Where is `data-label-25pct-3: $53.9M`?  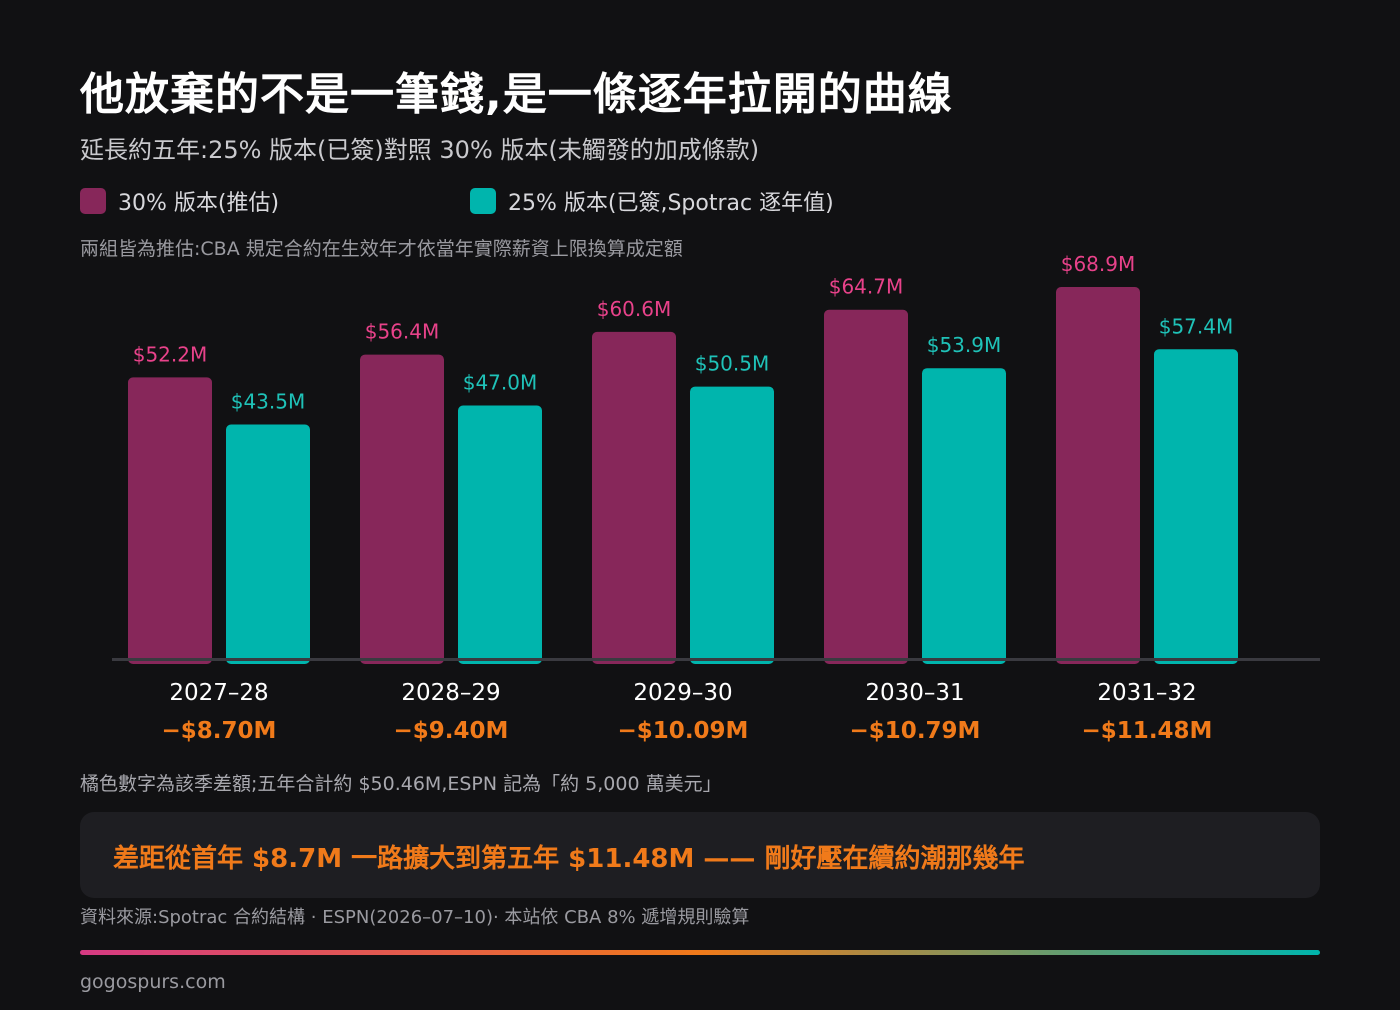 data-label-25pct-3: $53.9M is located at coordinates (964, 345).